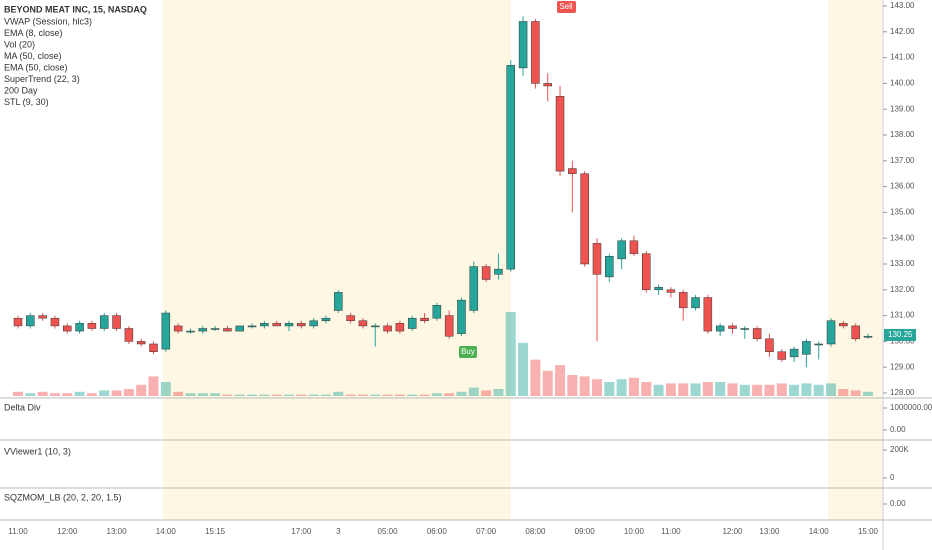  Describe the element at coordinates (899, 449) in the screenshot. I see `y-tick-label: 200K` at that location.